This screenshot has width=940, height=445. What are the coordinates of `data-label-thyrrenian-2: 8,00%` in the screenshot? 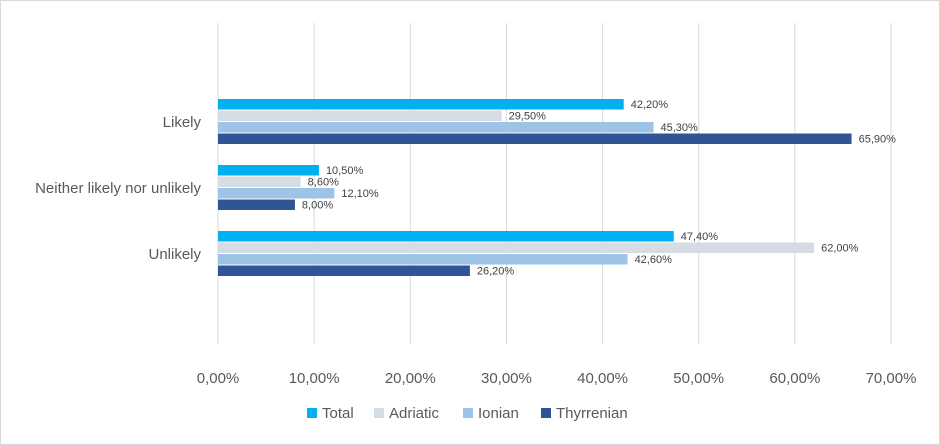 It's located at (317, 206).